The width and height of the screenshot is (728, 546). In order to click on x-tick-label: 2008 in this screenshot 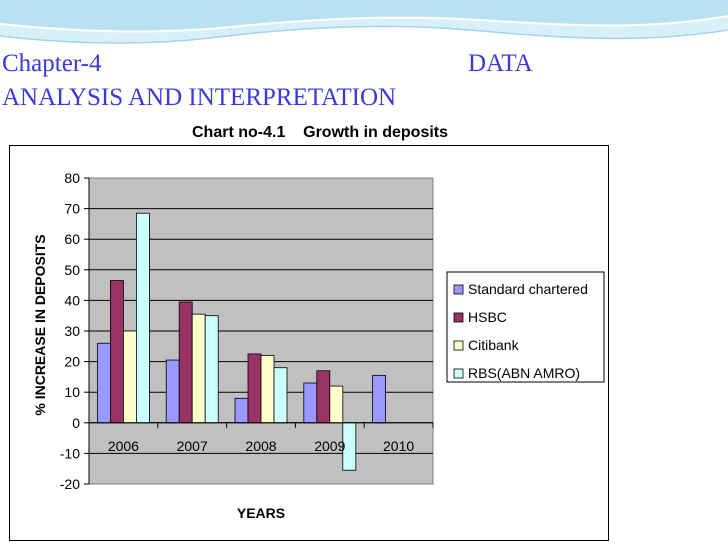, I will do `click(260, 446)`.